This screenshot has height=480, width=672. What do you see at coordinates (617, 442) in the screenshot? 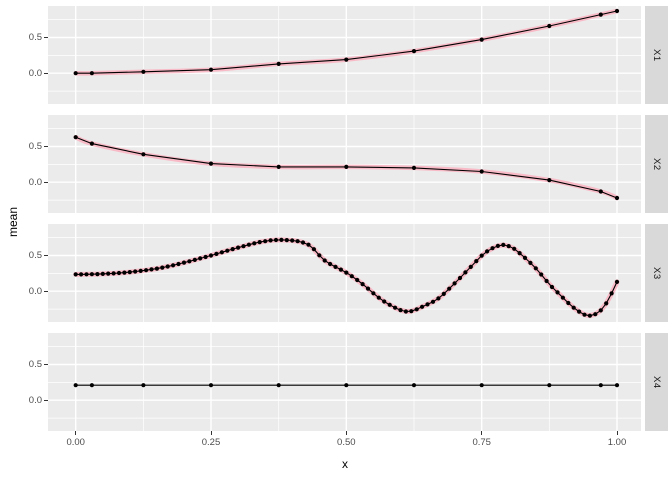
I see `x-tick-label: 1.00` at bounding box center [617, 442].